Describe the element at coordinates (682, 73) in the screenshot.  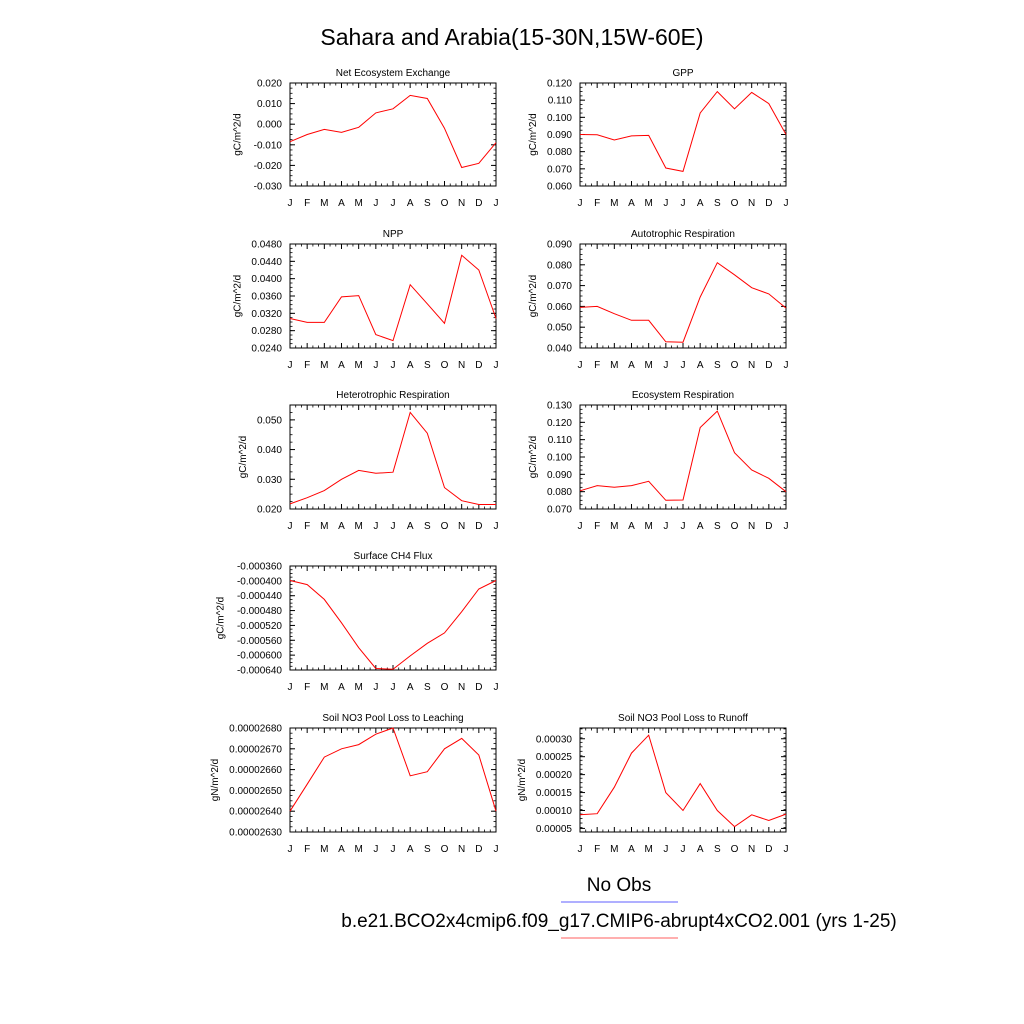
I see `panel-title: GPP` at that location.